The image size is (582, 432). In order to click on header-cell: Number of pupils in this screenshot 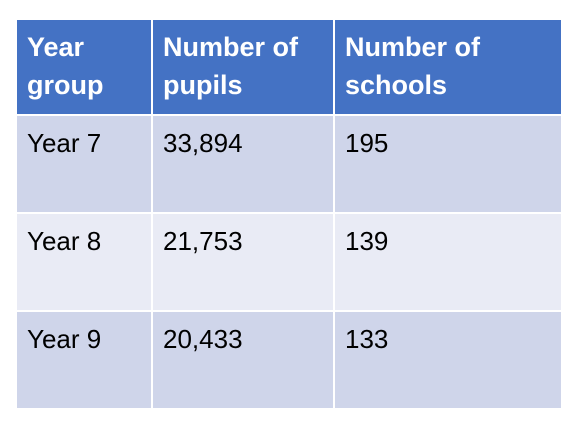, I will do `click(243, 67)`.